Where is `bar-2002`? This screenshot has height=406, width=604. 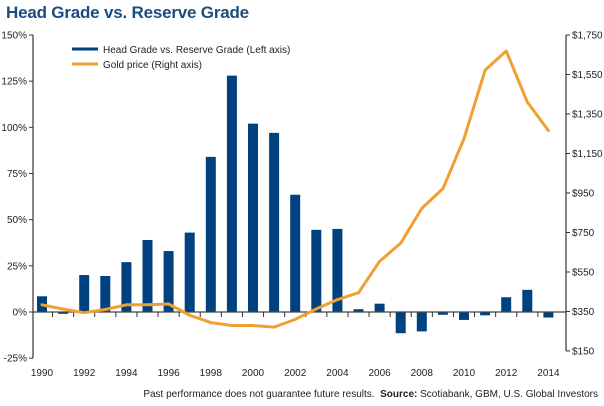
bar-2002 is located at coordinates (295, 253).